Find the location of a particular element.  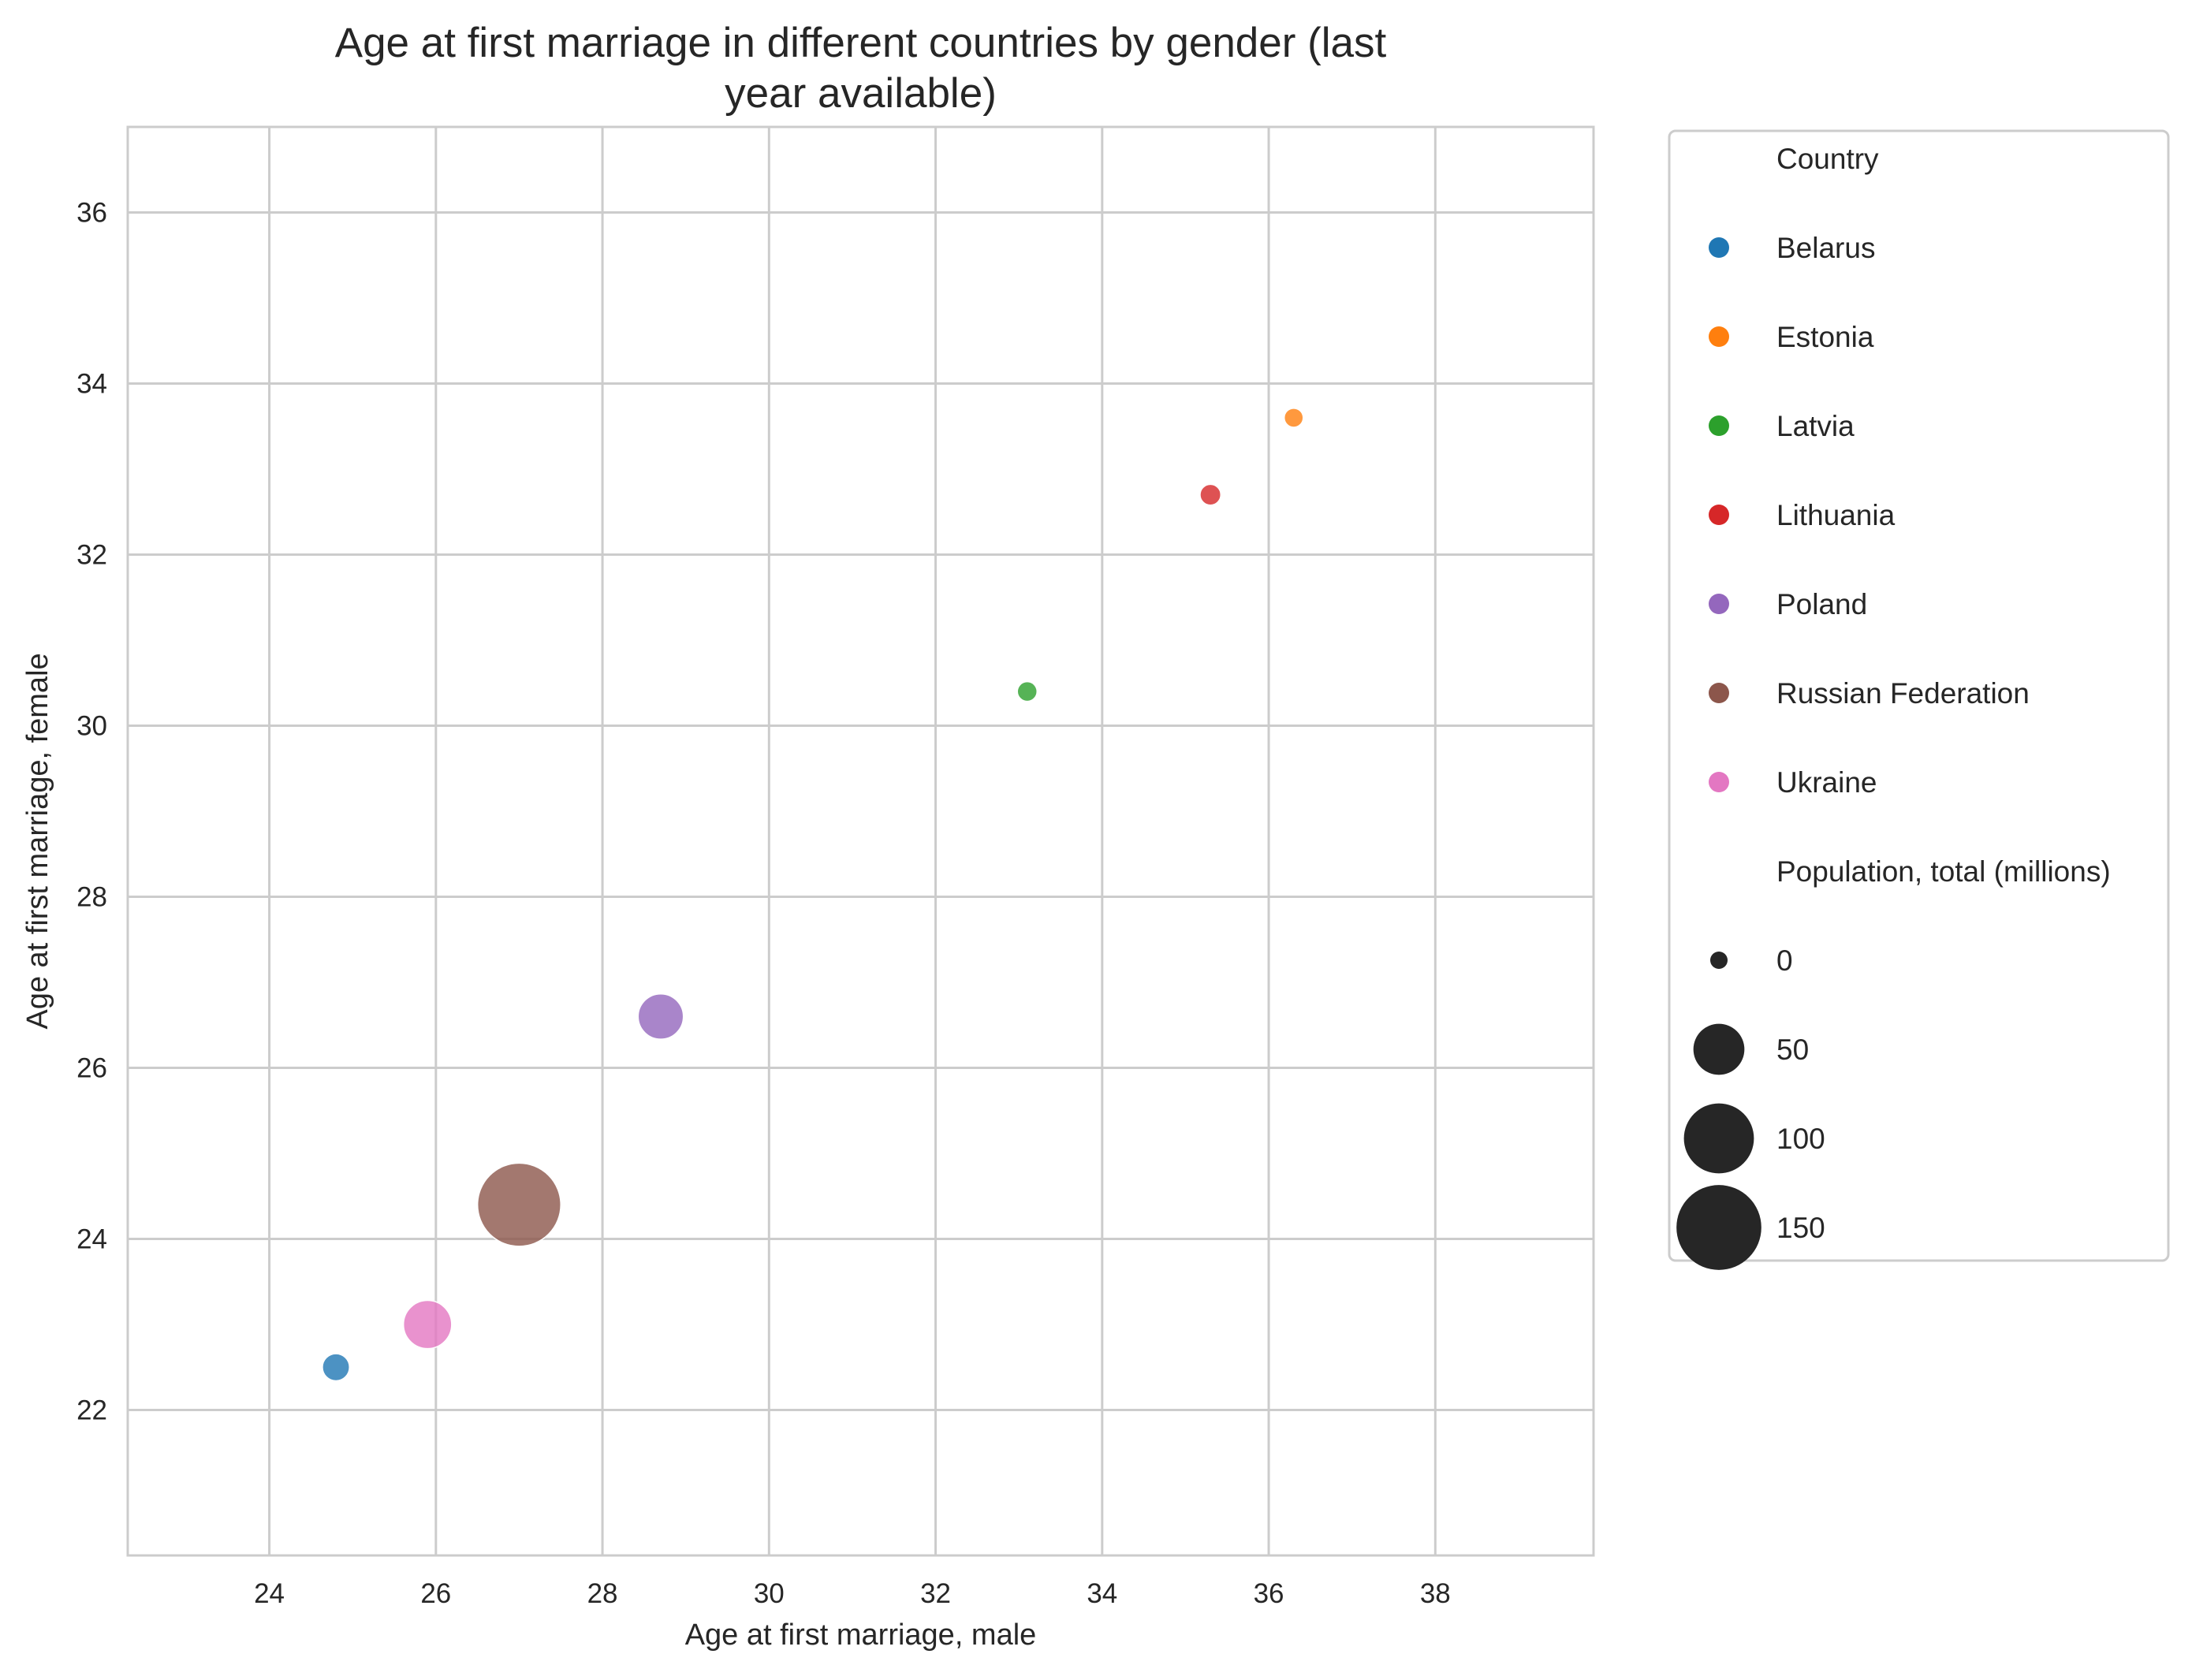

legend-marker-estonia is located at coordinates (1719, 336).